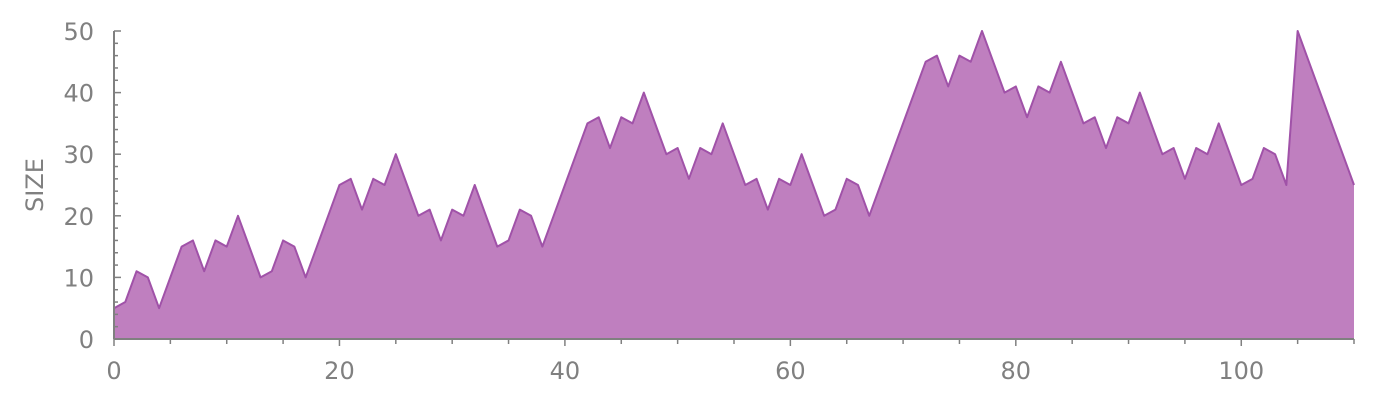 This screenshot has width=1373, height=406. What do you see at coordinates (565, 371) in the screenshot?
I see `x-tick-label: 40` at bounding box center [565, 371].